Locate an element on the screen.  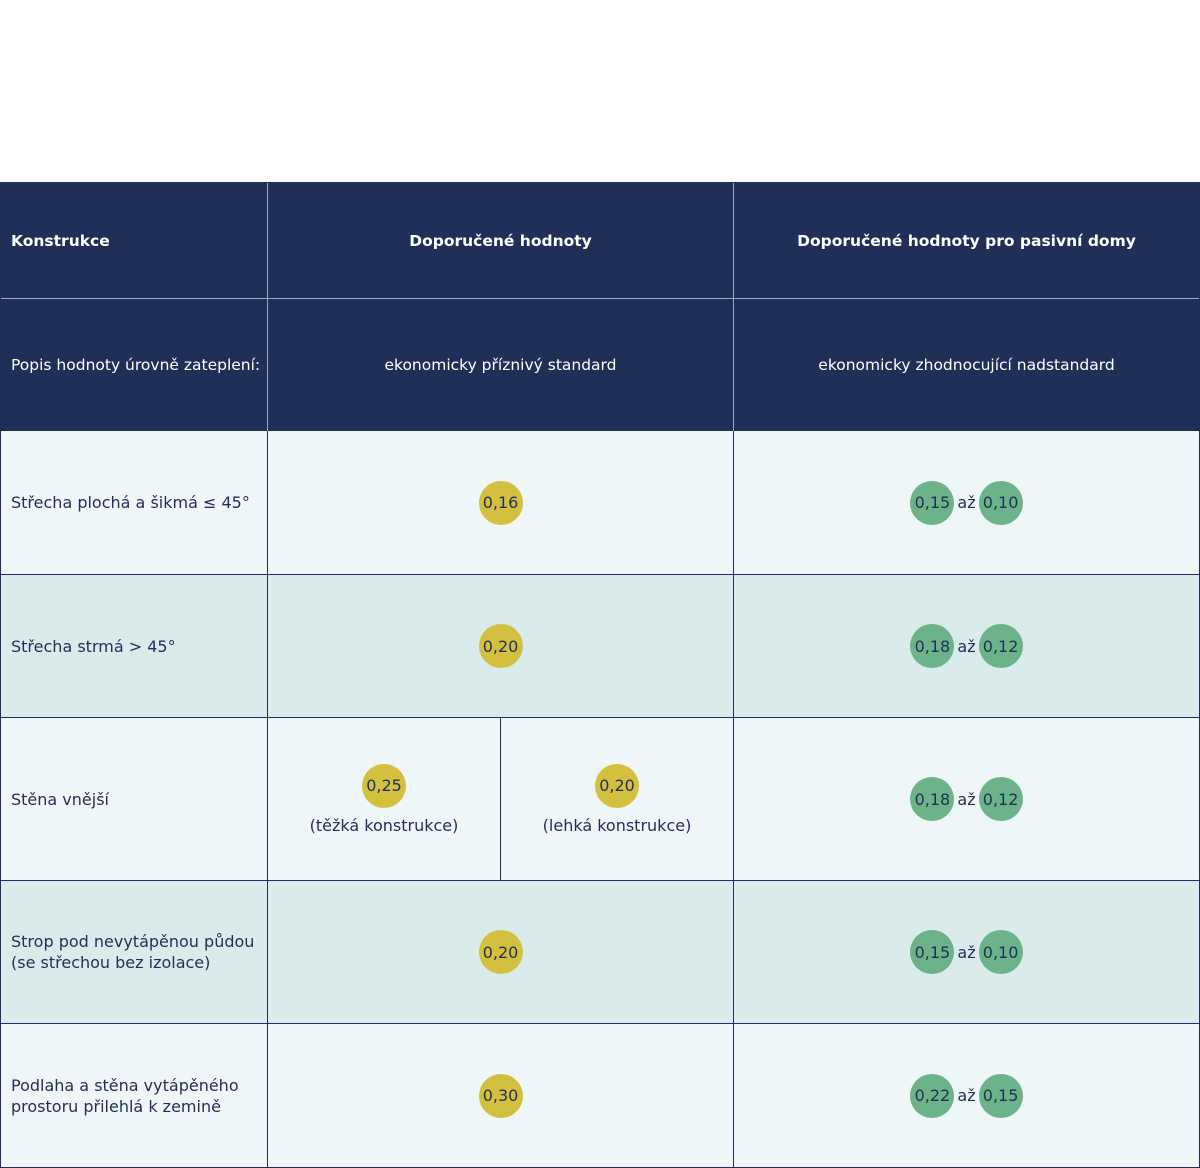
description-cell-recommended: ekonomicky příznivý standard is located at coordinates (501, 365).